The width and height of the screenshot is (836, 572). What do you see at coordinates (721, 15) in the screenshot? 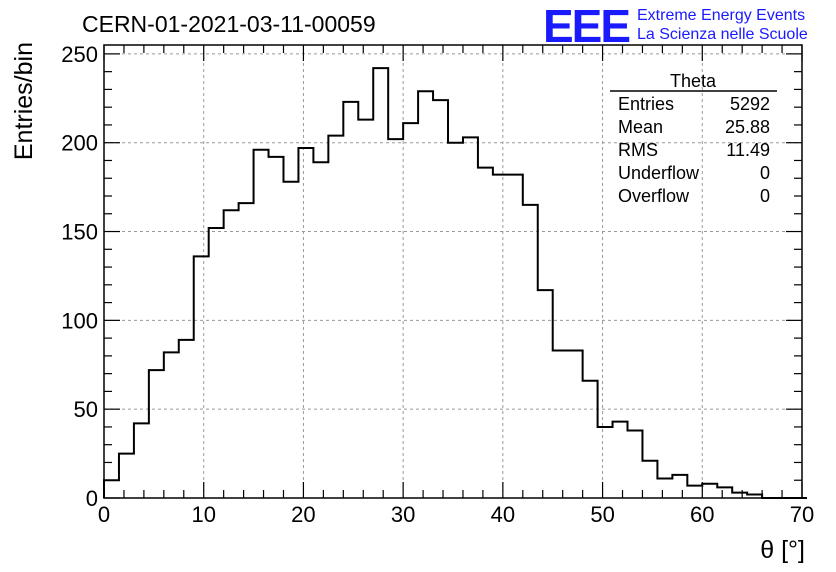
I see `eee-logo-line1: Extreme Energy Events` at bounding box center [721, 15].